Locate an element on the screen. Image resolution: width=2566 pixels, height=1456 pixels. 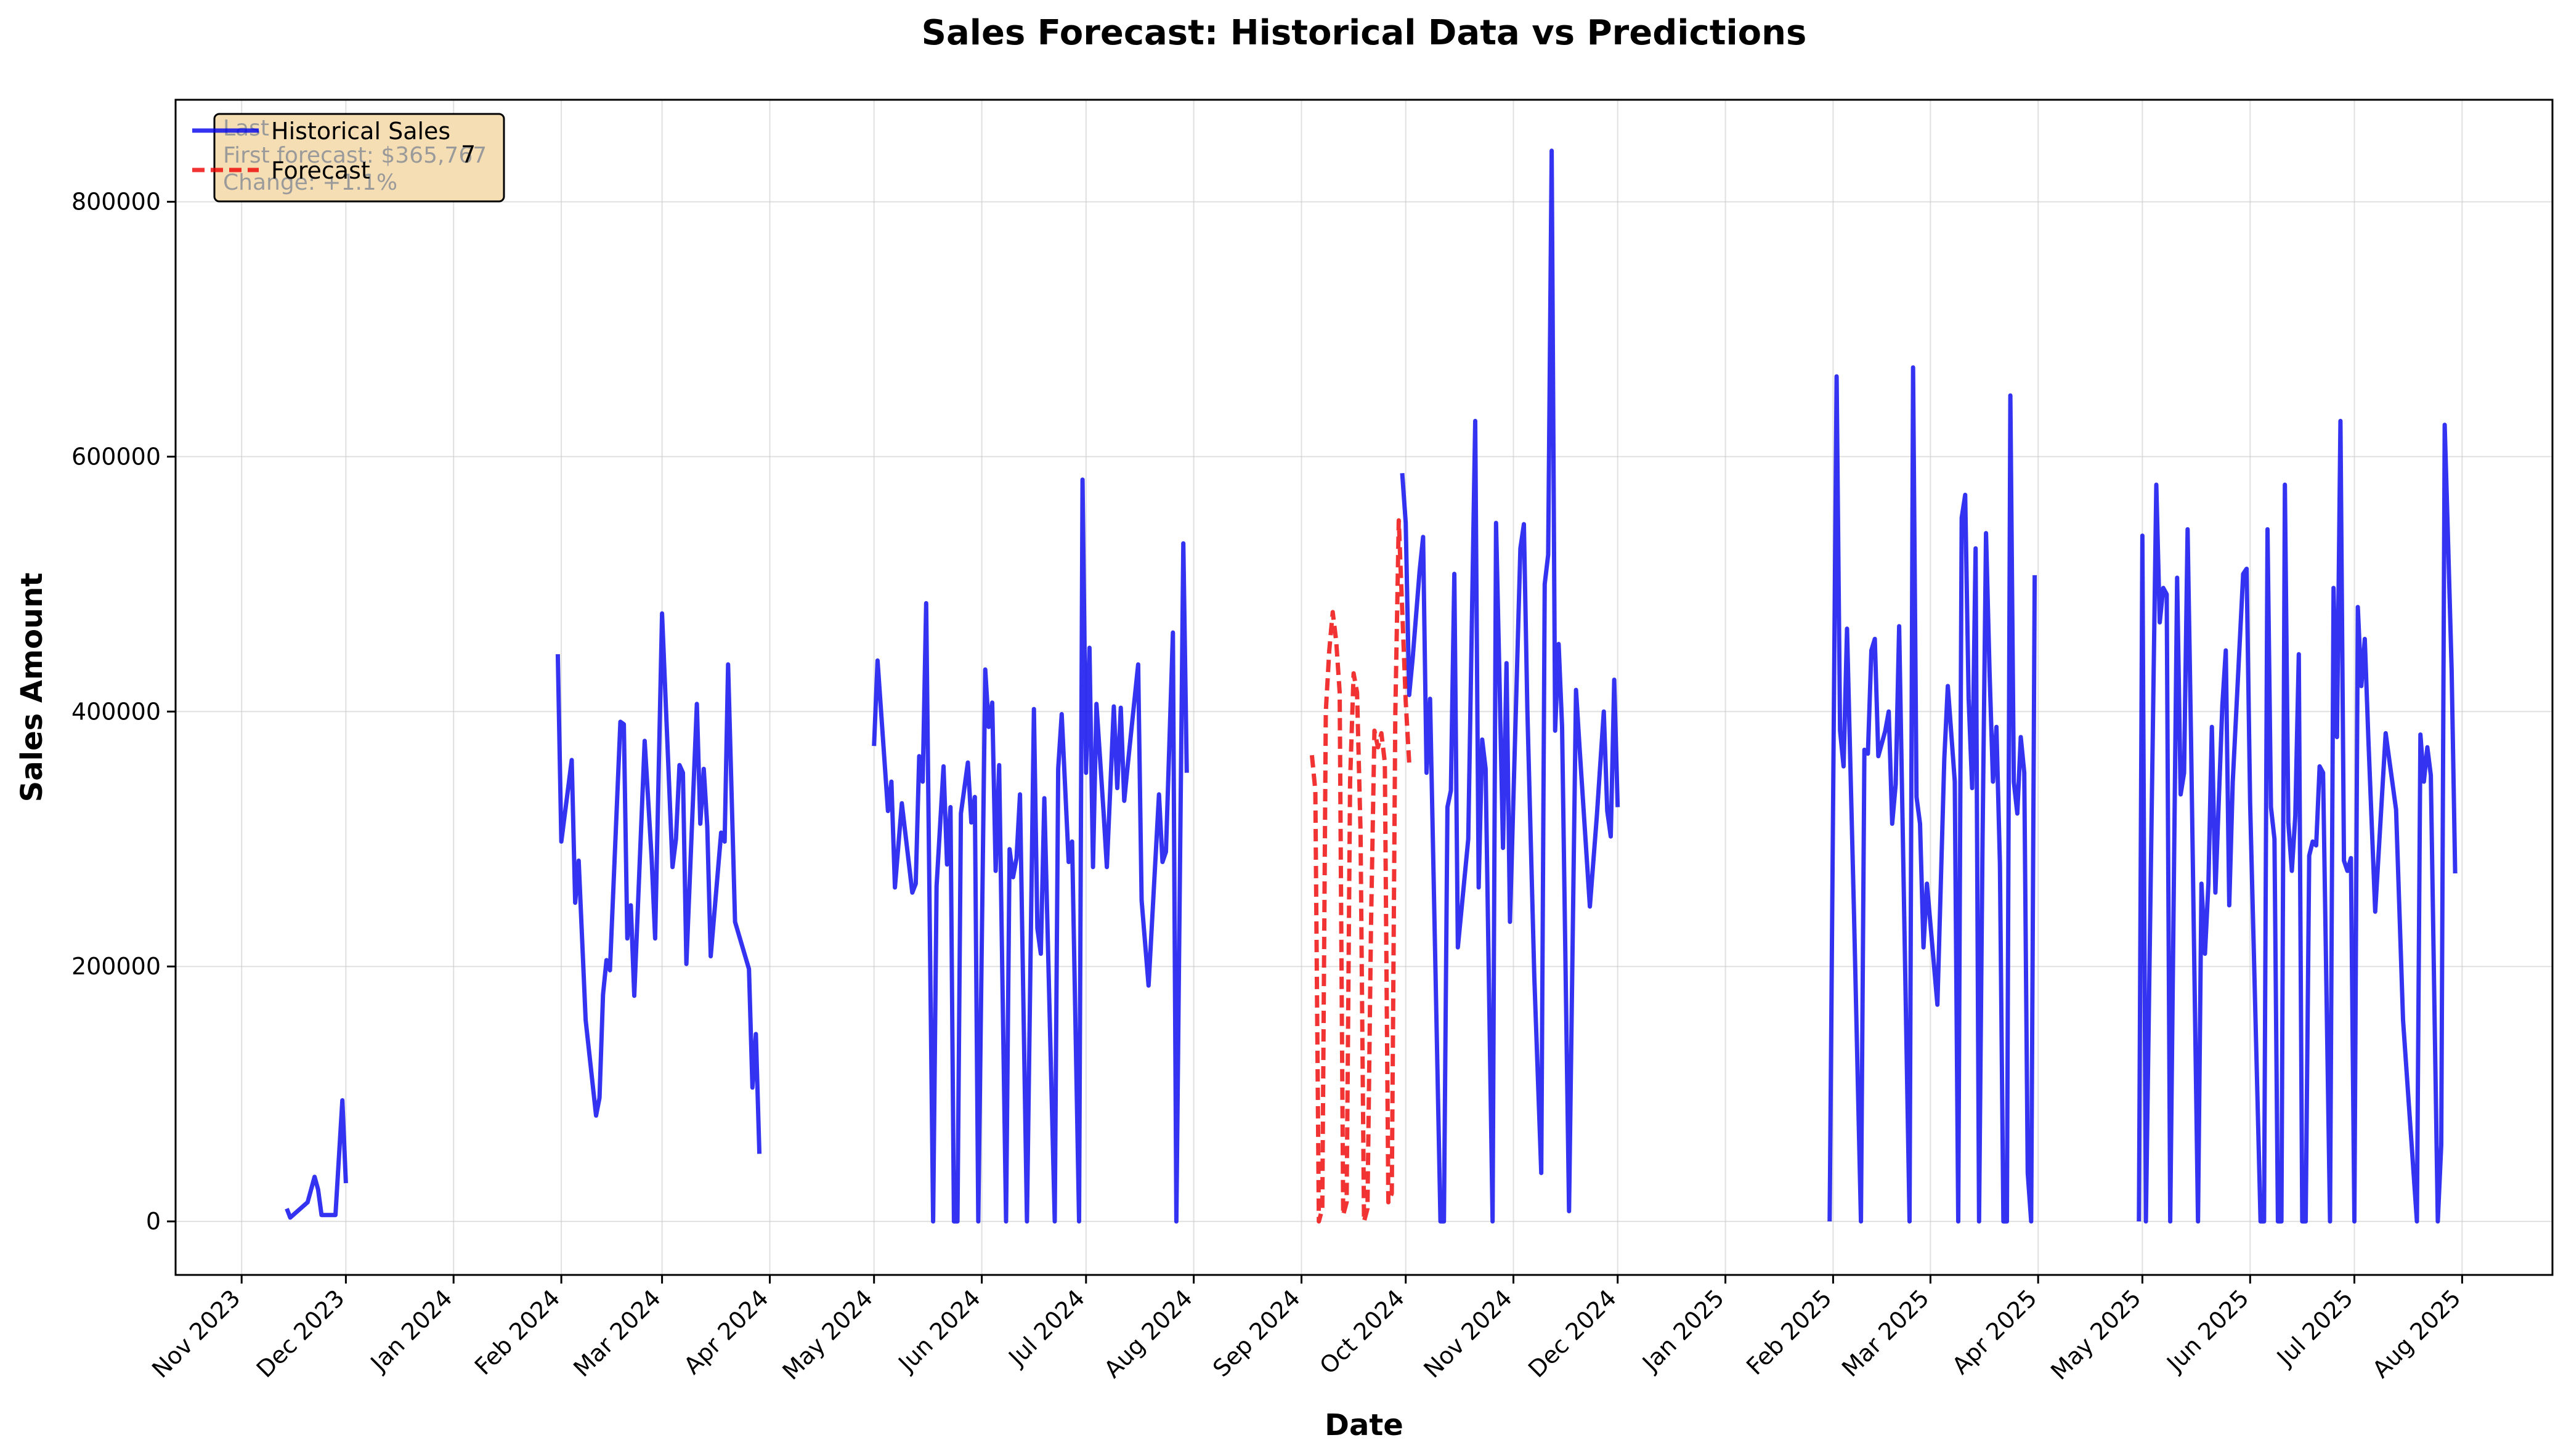
info-box-line-3: Change: +1.1% is located at coordinates (310, 183).